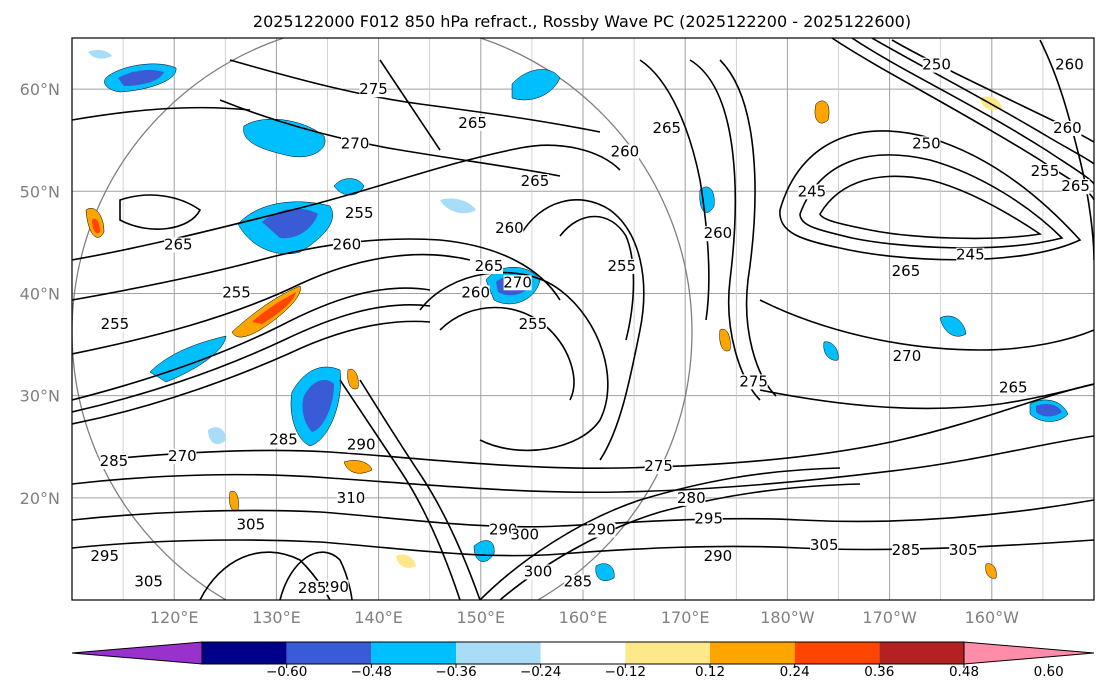 The height and width of the screenshot is (692, 1105). I want to click on colorbar-tick-label: −0.60, so click(286, 672).